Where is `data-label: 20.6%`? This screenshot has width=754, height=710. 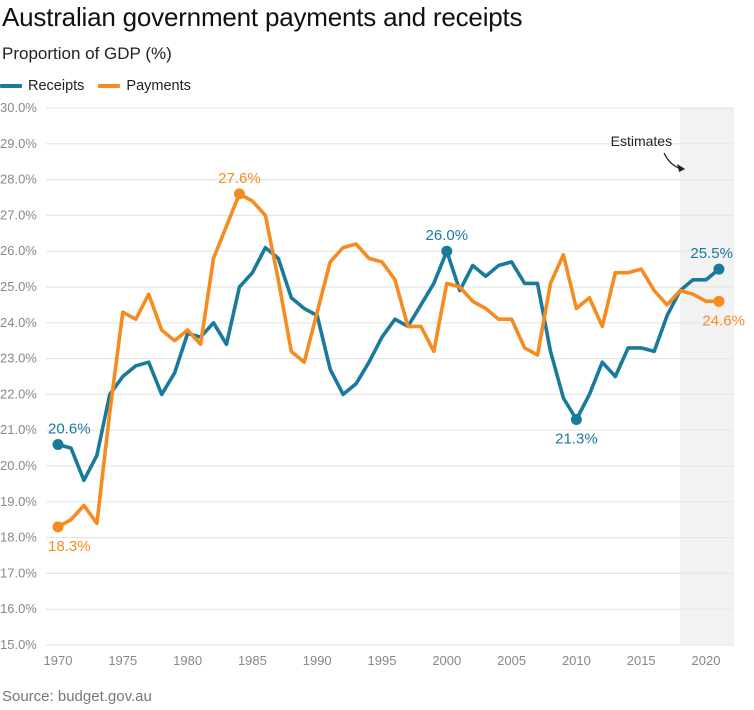 data-label: 20.6% is located at coordinates (69, 429).